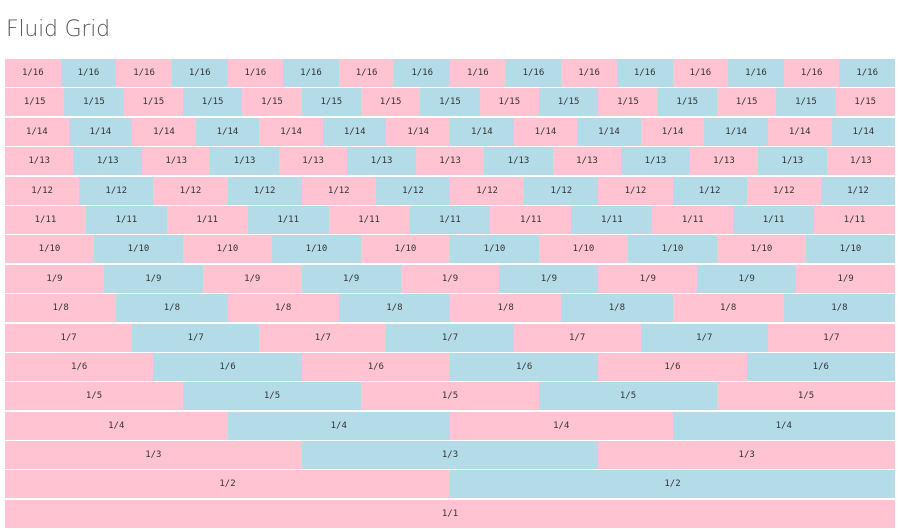  Describe the element at coordinates (227, 484) in the screenshot. I see `grid-cell: 1/2` at that location.